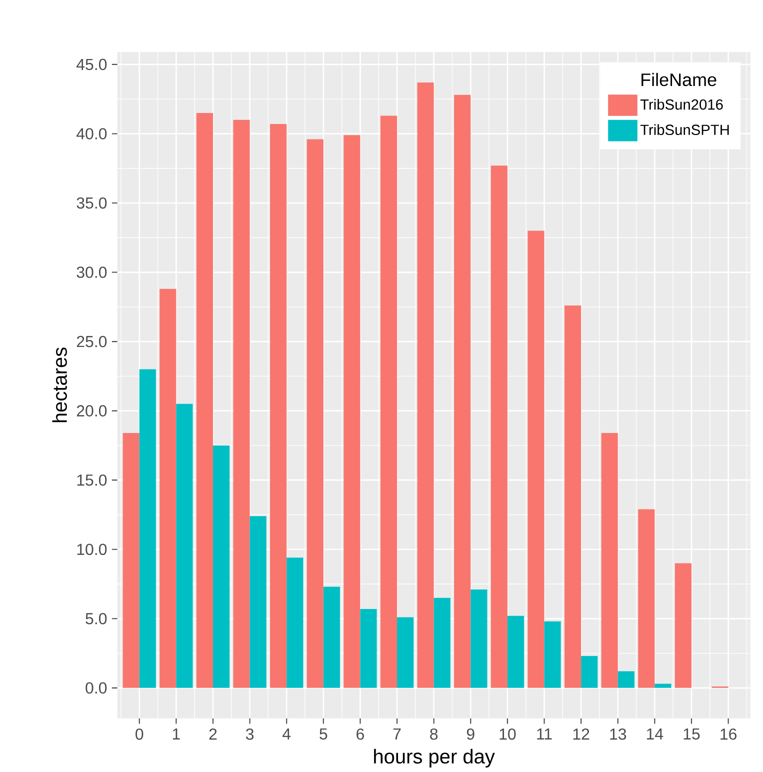  I want to click on x-tick-label: 3, so click(250, 734).